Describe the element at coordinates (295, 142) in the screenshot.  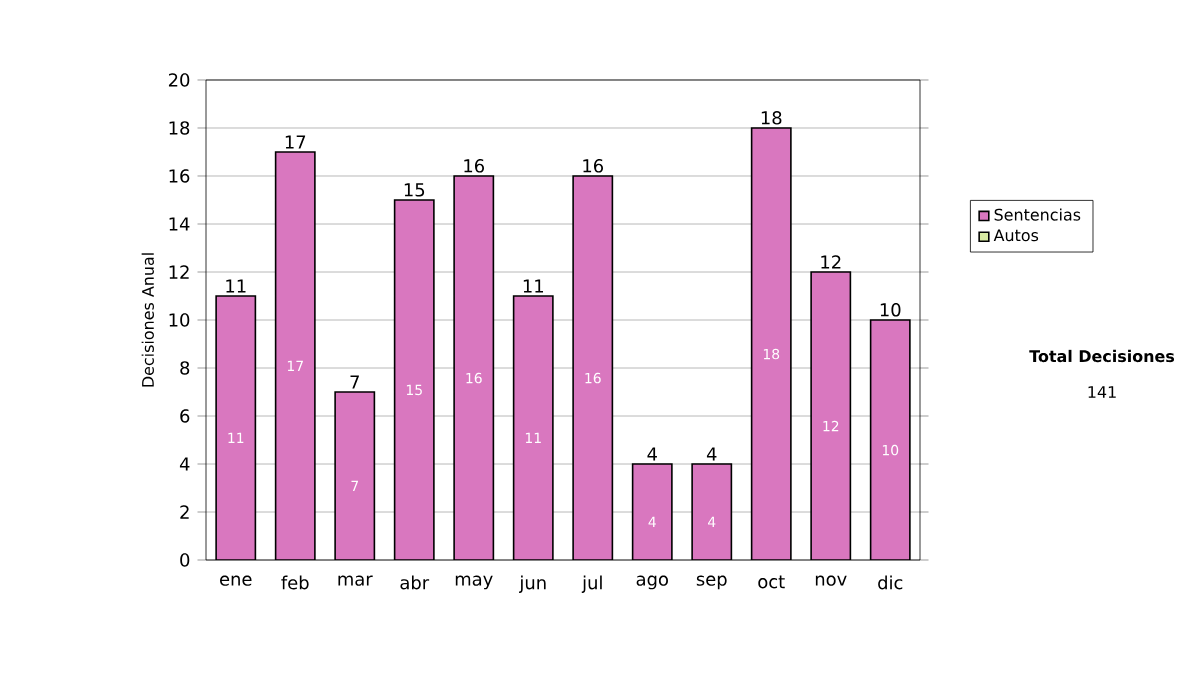
I see `total-label: 17` at that location.